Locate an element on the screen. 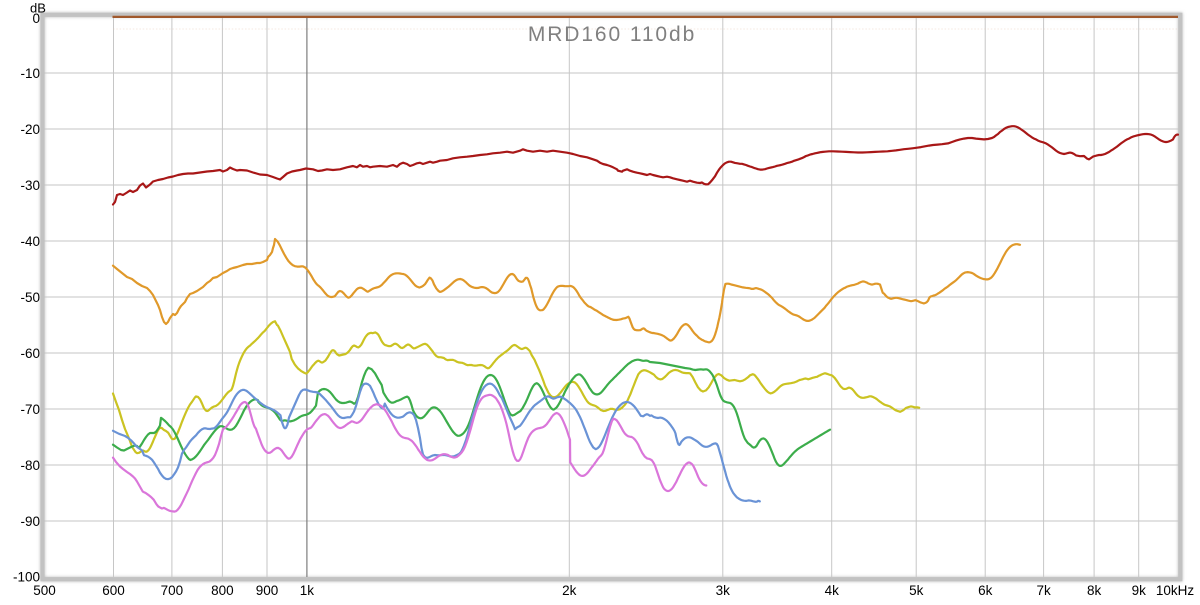 This screenshot has height=605, width=1200. svg-text: 900 is located at coordinates (267, 590).